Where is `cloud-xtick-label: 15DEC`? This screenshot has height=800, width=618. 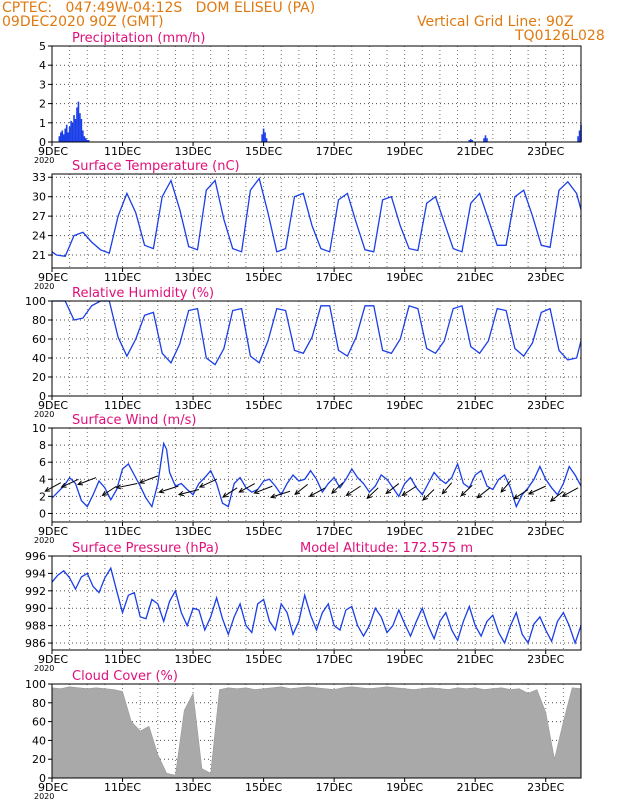 cloud-xtick-label: 15DEC is located at coordinates (263, 787).